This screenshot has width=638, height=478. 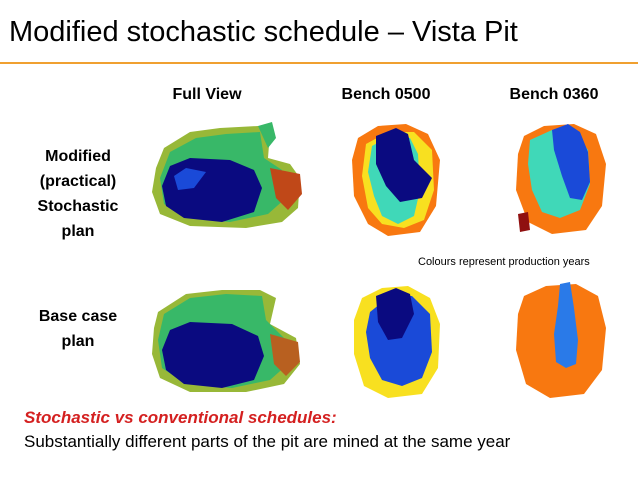 I want to click on column-header-full-view: Full View, so click(x=207, y=94).